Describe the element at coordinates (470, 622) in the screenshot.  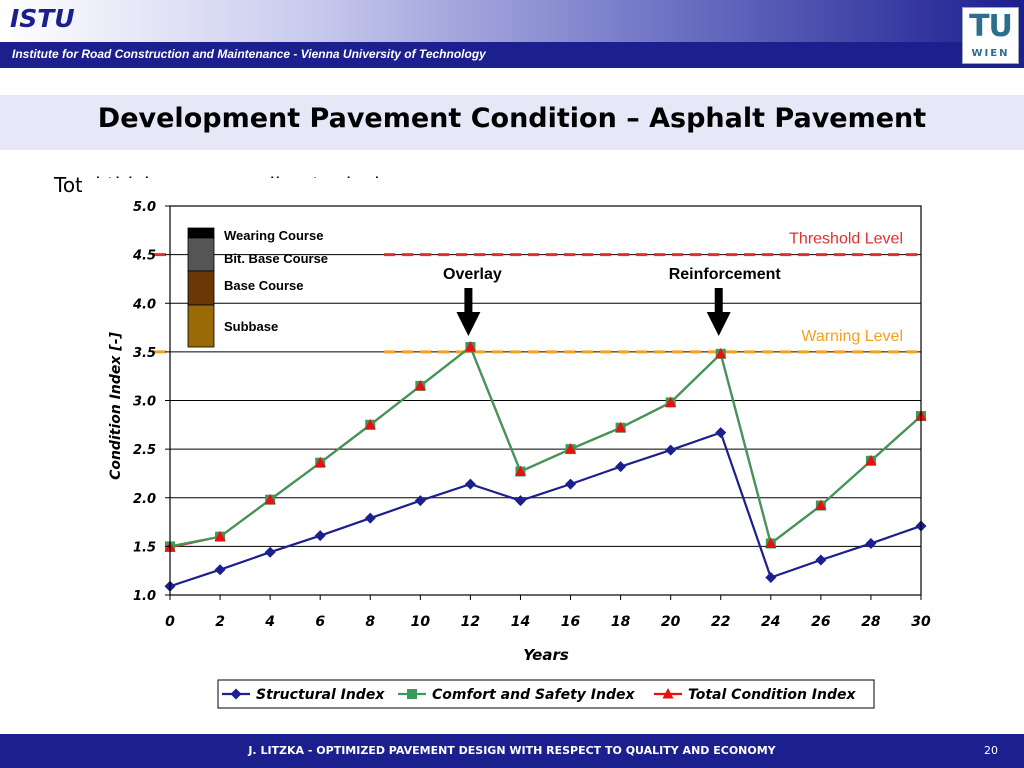
I see `x-tick-label: 12` at that location.